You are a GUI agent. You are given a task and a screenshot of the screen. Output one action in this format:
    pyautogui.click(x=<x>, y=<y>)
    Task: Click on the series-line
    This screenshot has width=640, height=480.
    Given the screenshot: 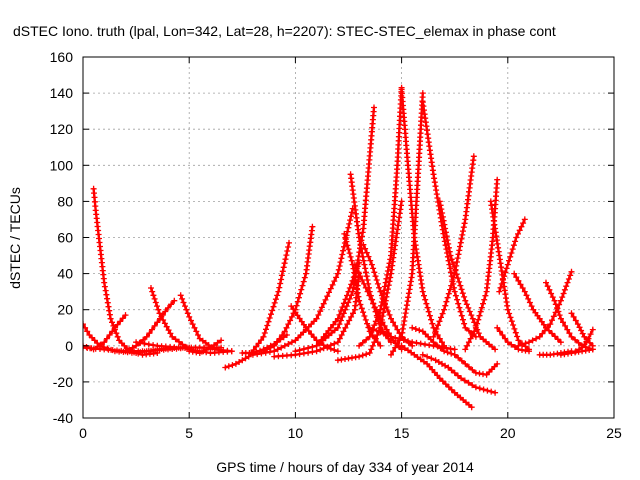 What is the action you would take?
    pyautogui.click(x=335, y=229)
    